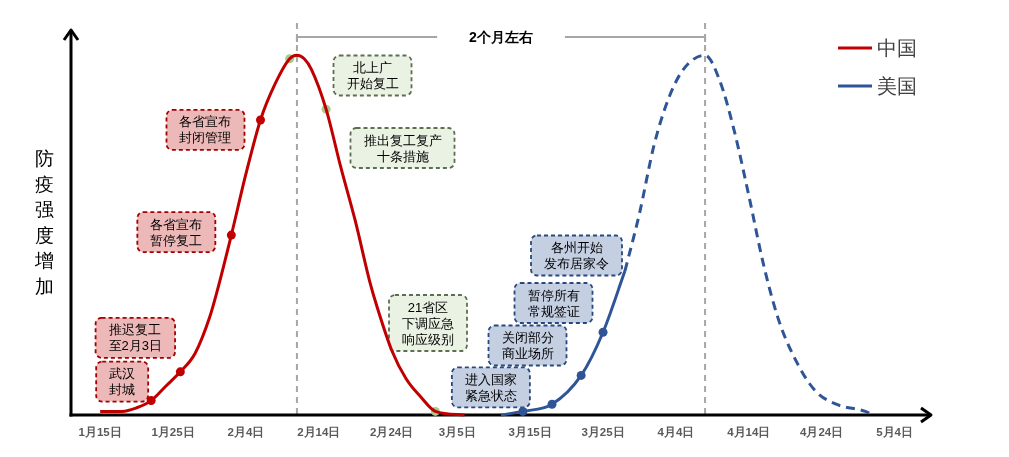 The height and width of the screenshot is (457, 1009). What do you see at coordinates (100, 432) in the screenshot?
I see `x-tick-label: 1月15日` at bounding box center [100, 432].